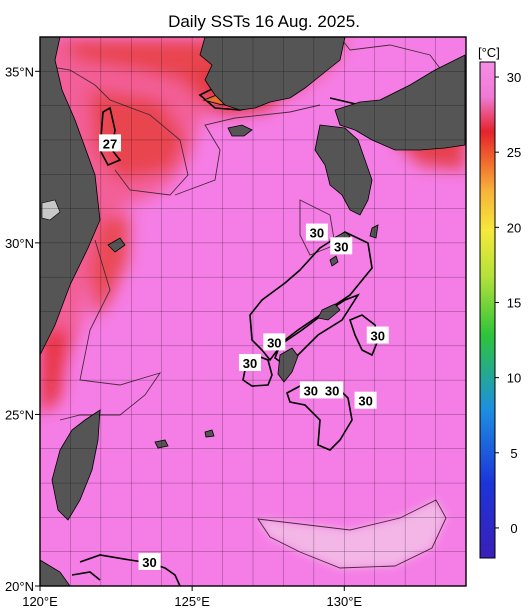 This screenshot has height=612, width=528. I want to click on lon-tick-label: 130°E, so click(345, 601).